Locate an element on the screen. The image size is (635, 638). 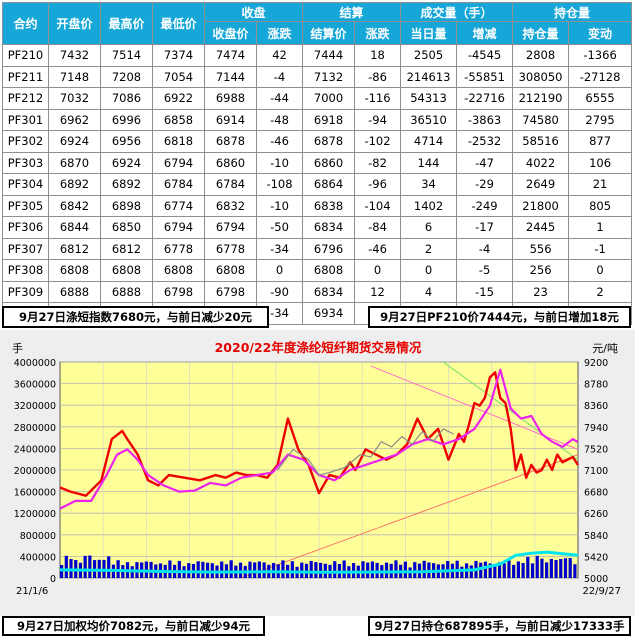
table-cell: 6842 is located at coordinates (74, 205).